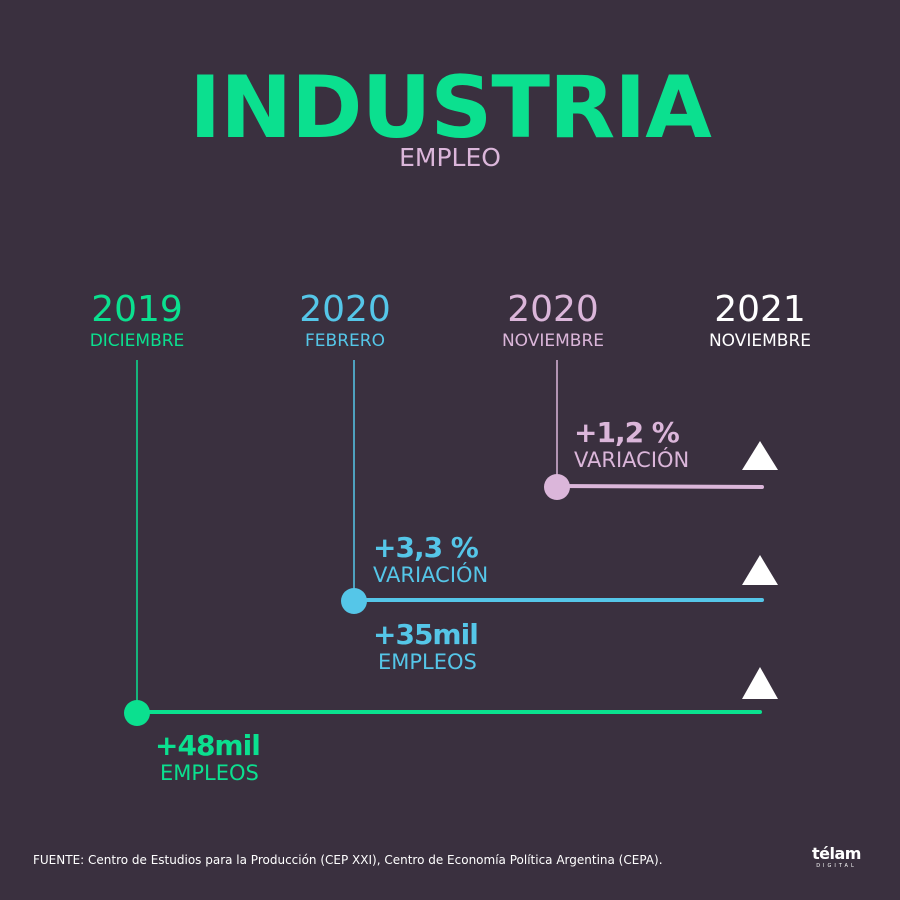 This screenshot has height=900, width=900. What do you see at coordinates (137, 713) in the screenshot?
I see `green-dot` at bounding box center [137, 713].